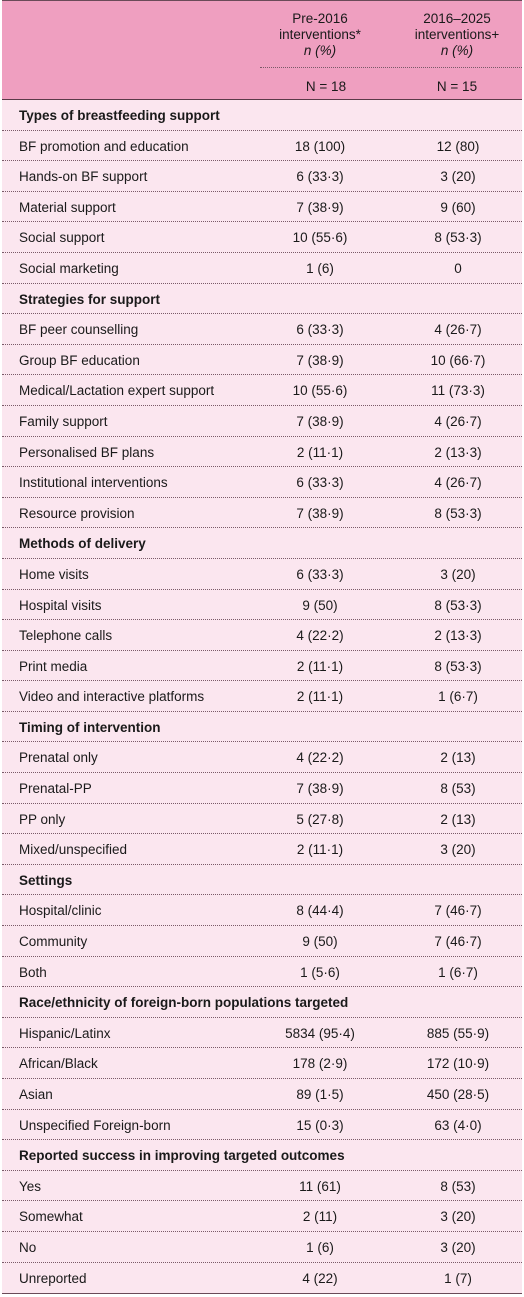 The height and width of the screenshot is (1297, 524). Describe the element at coordinates (79, 330) in the screenshot. I see `row-label: BF peer counselling` at that location.